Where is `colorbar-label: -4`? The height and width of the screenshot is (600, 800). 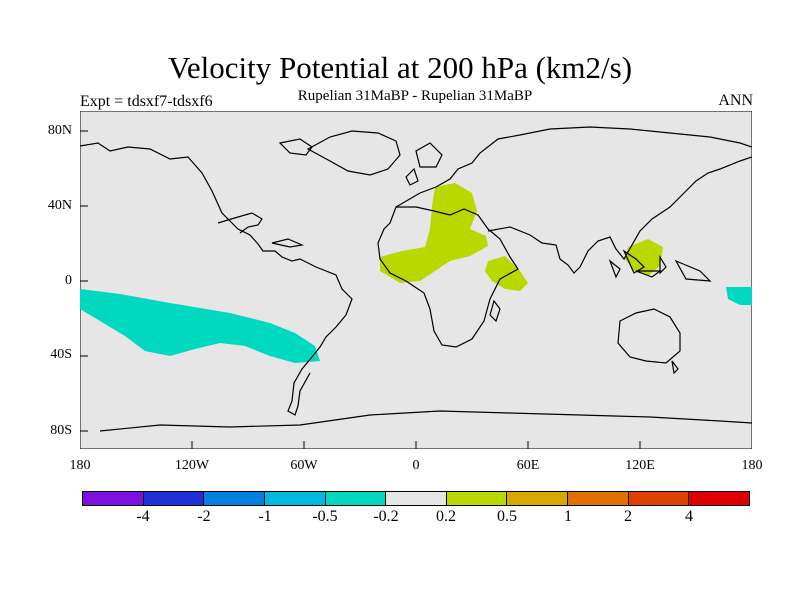
colorbar-label: -4 is located at coordinates (143, 516).